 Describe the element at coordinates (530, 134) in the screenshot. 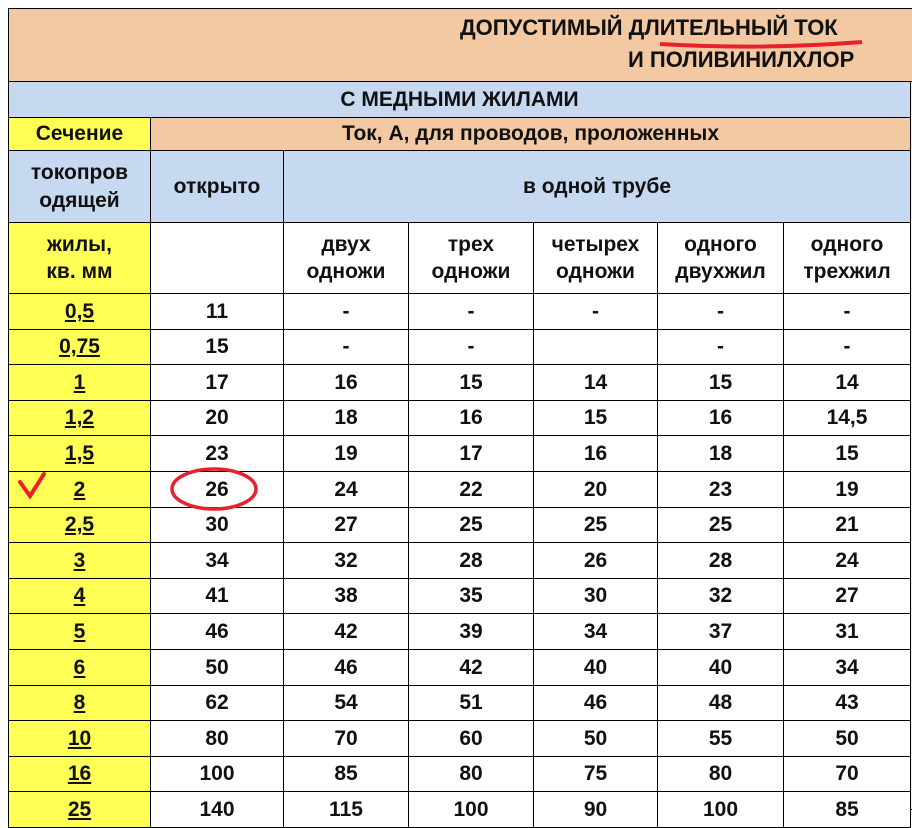

I see `group-header: Ток, А, для проводов, проложенных` at that location.